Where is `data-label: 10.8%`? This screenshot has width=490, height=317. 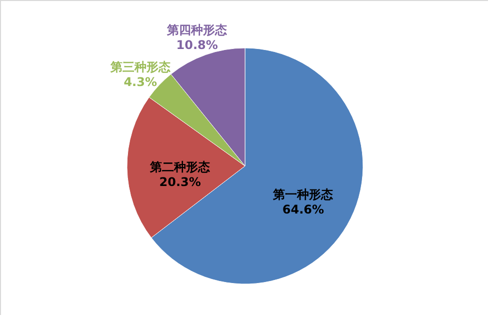 data-label: 10.8% is located at coordinates (197, 45).